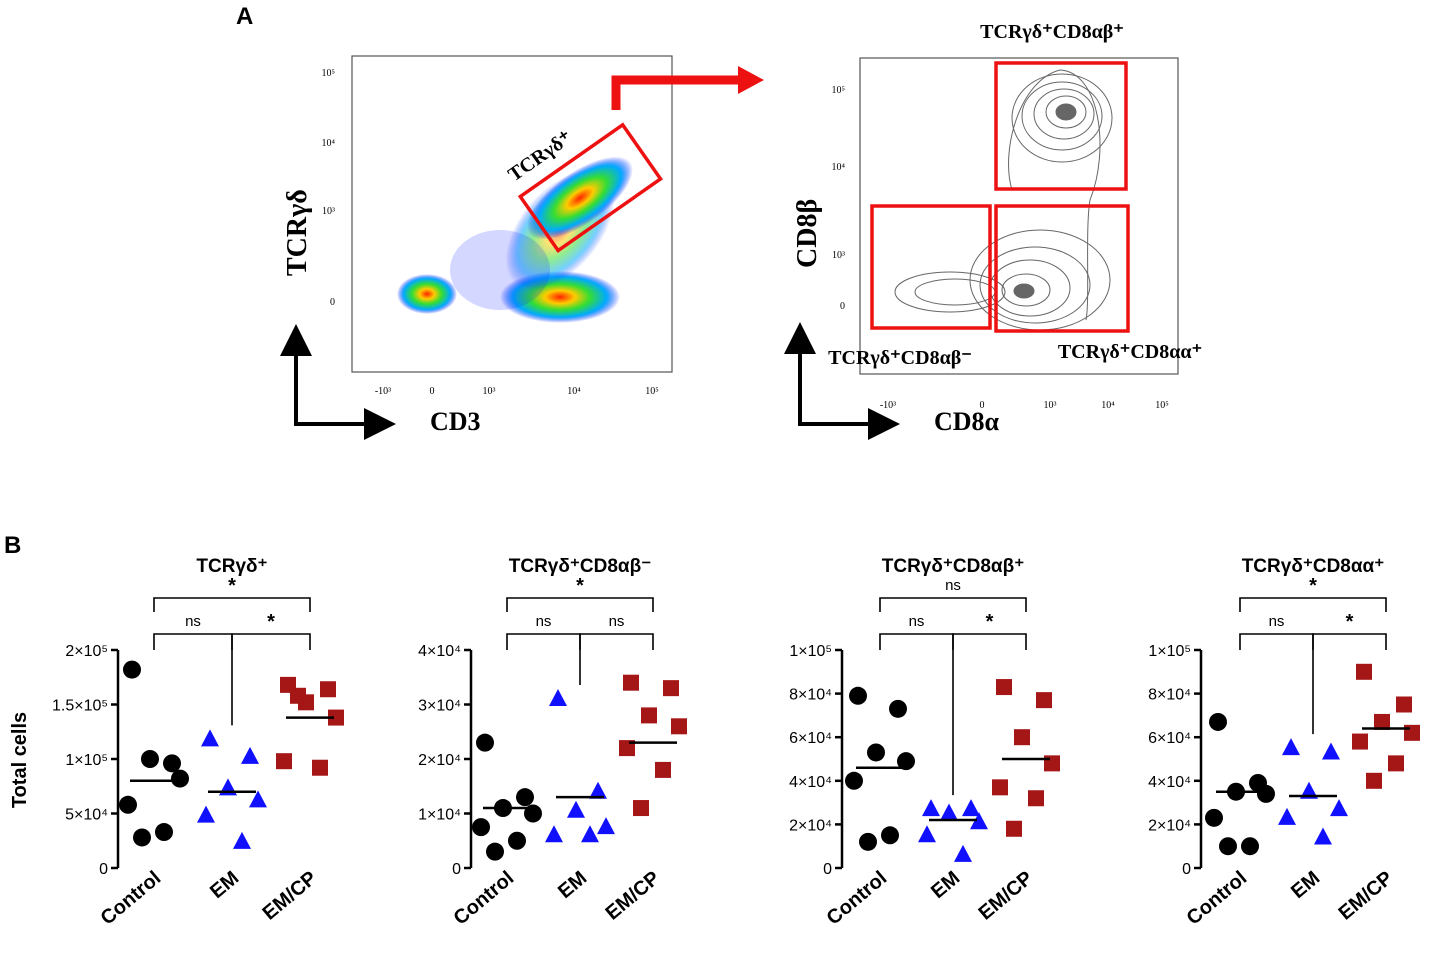  I want to click on flow2-y-label: CD8β, so click(807, 233).